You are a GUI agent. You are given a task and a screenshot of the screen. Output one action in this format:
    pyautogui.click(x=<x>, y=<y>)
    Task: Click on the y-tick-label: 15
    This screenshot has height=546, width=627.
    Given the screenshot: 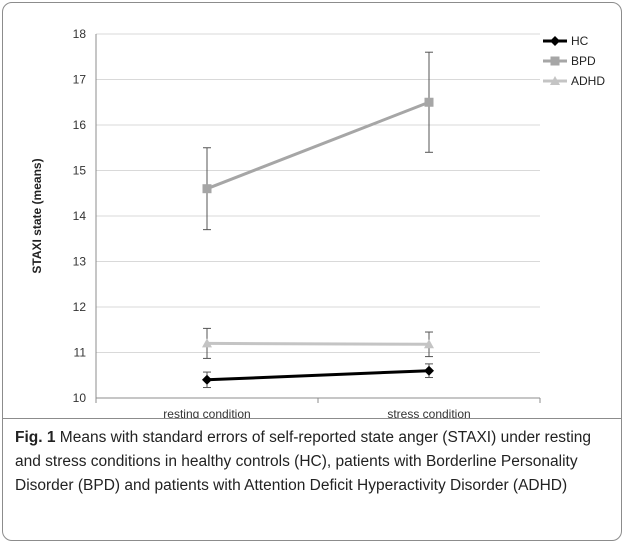 What is the action you would take?
    pyautogui.click(x=80, y=171)
    